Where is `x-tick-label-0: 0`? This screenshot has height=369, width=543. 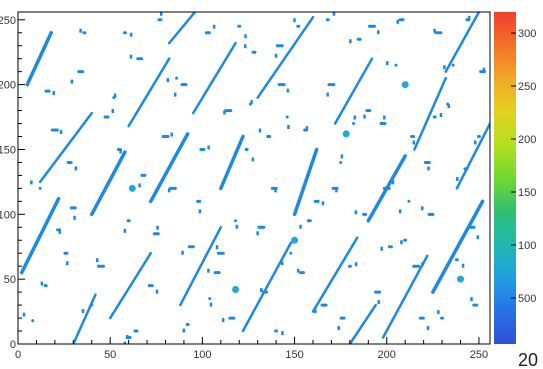
x-tick-label-0: 0 is located at coordinates (18, 355).